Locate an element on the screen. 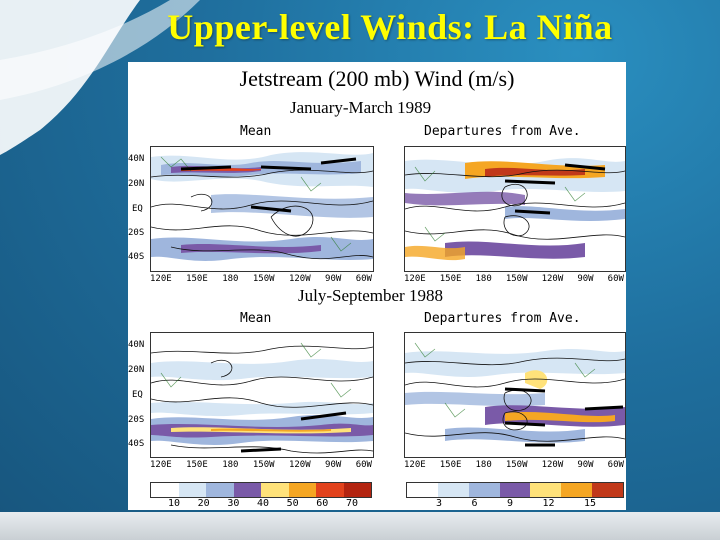 The image size is (720, 540). mean-scale-labels: 10 20 30 40 50 60 70 is located at coordinates (263, 503).